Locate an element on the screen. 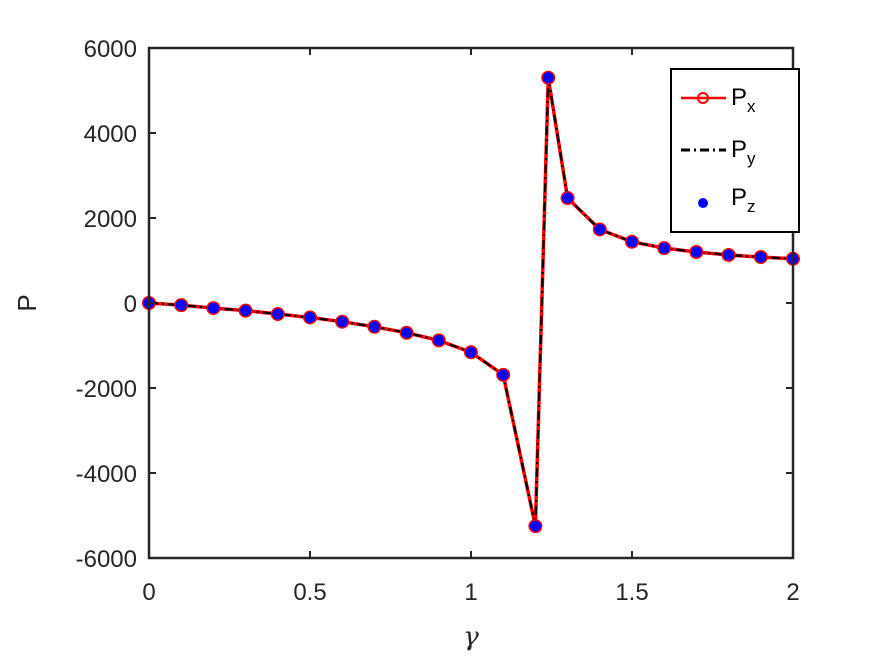 The image size is (875, 656). x-tick-label: 2 is located at coordinates (792, 592).